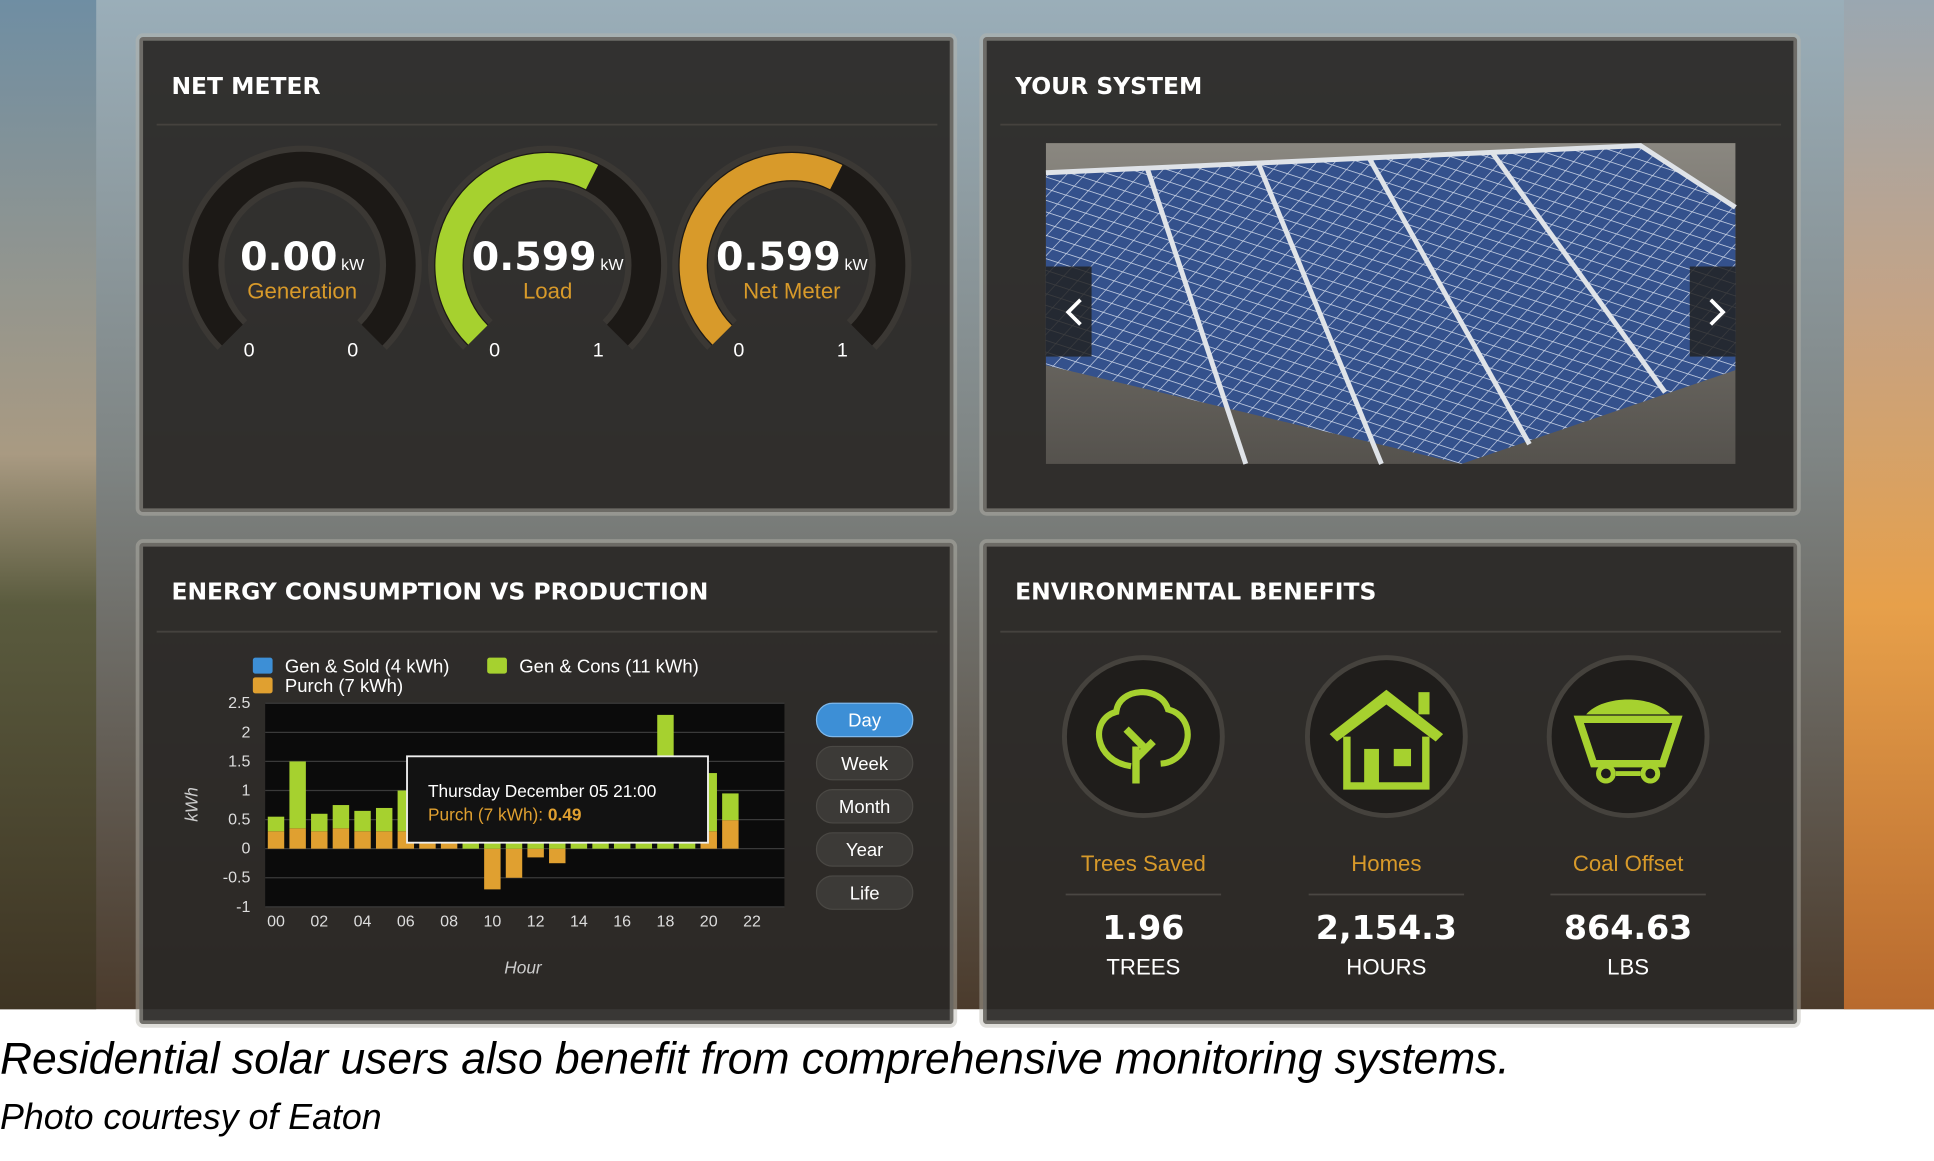 The height and width of the screenshot is (1161, 1934). I want to click on gauge-max: 0, so click(352, 351).